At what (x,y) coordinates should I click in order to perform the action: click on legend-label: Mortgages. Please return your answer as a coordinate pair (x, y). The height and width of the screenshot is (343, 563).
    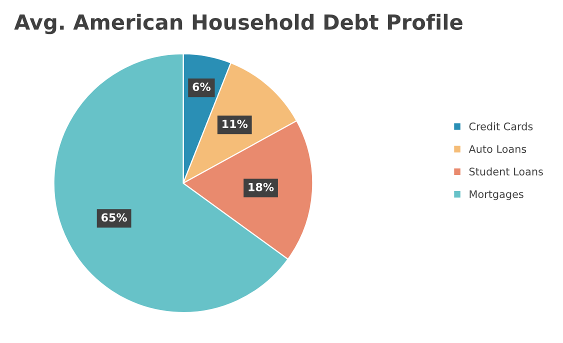
    Looking at the image, I should click on (497, 195).